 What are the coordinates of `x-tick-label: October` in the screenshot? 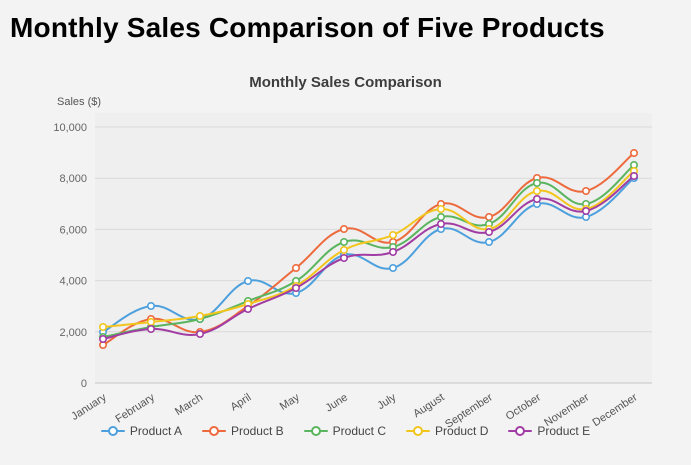 It's located at (524, 407).